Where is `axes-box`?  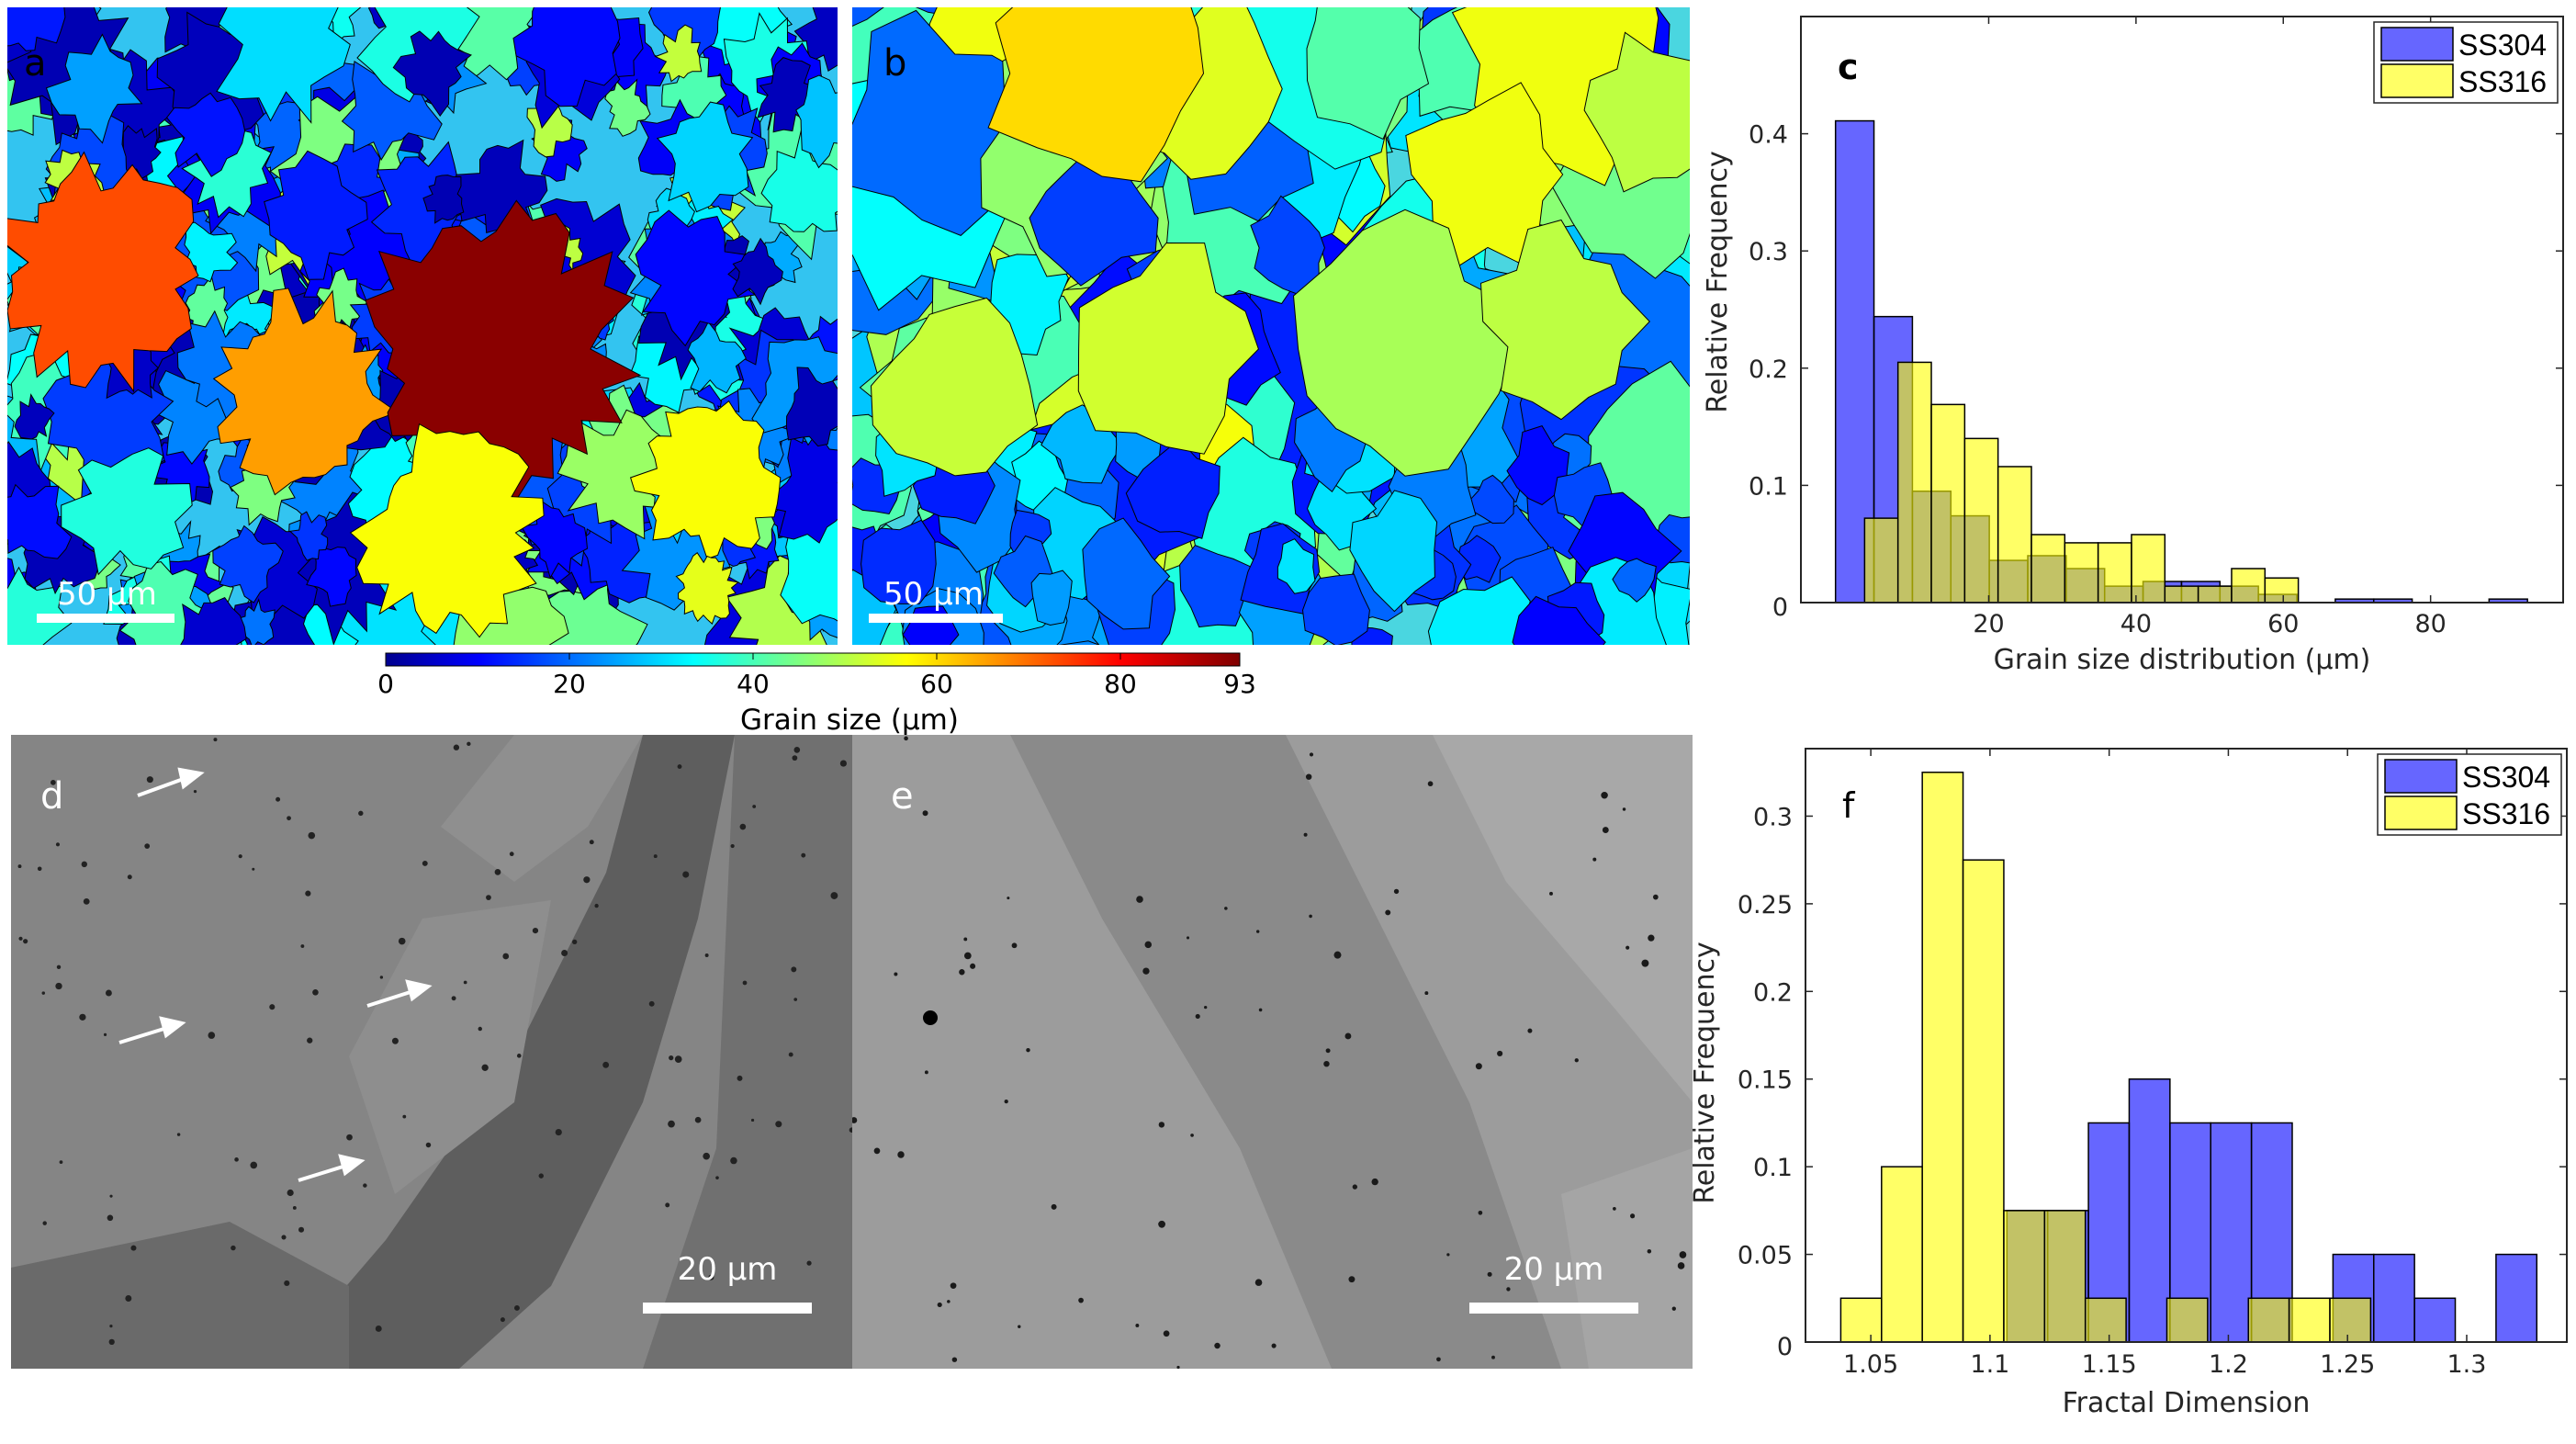
axes-box is located at coordinates (2186, 1046).